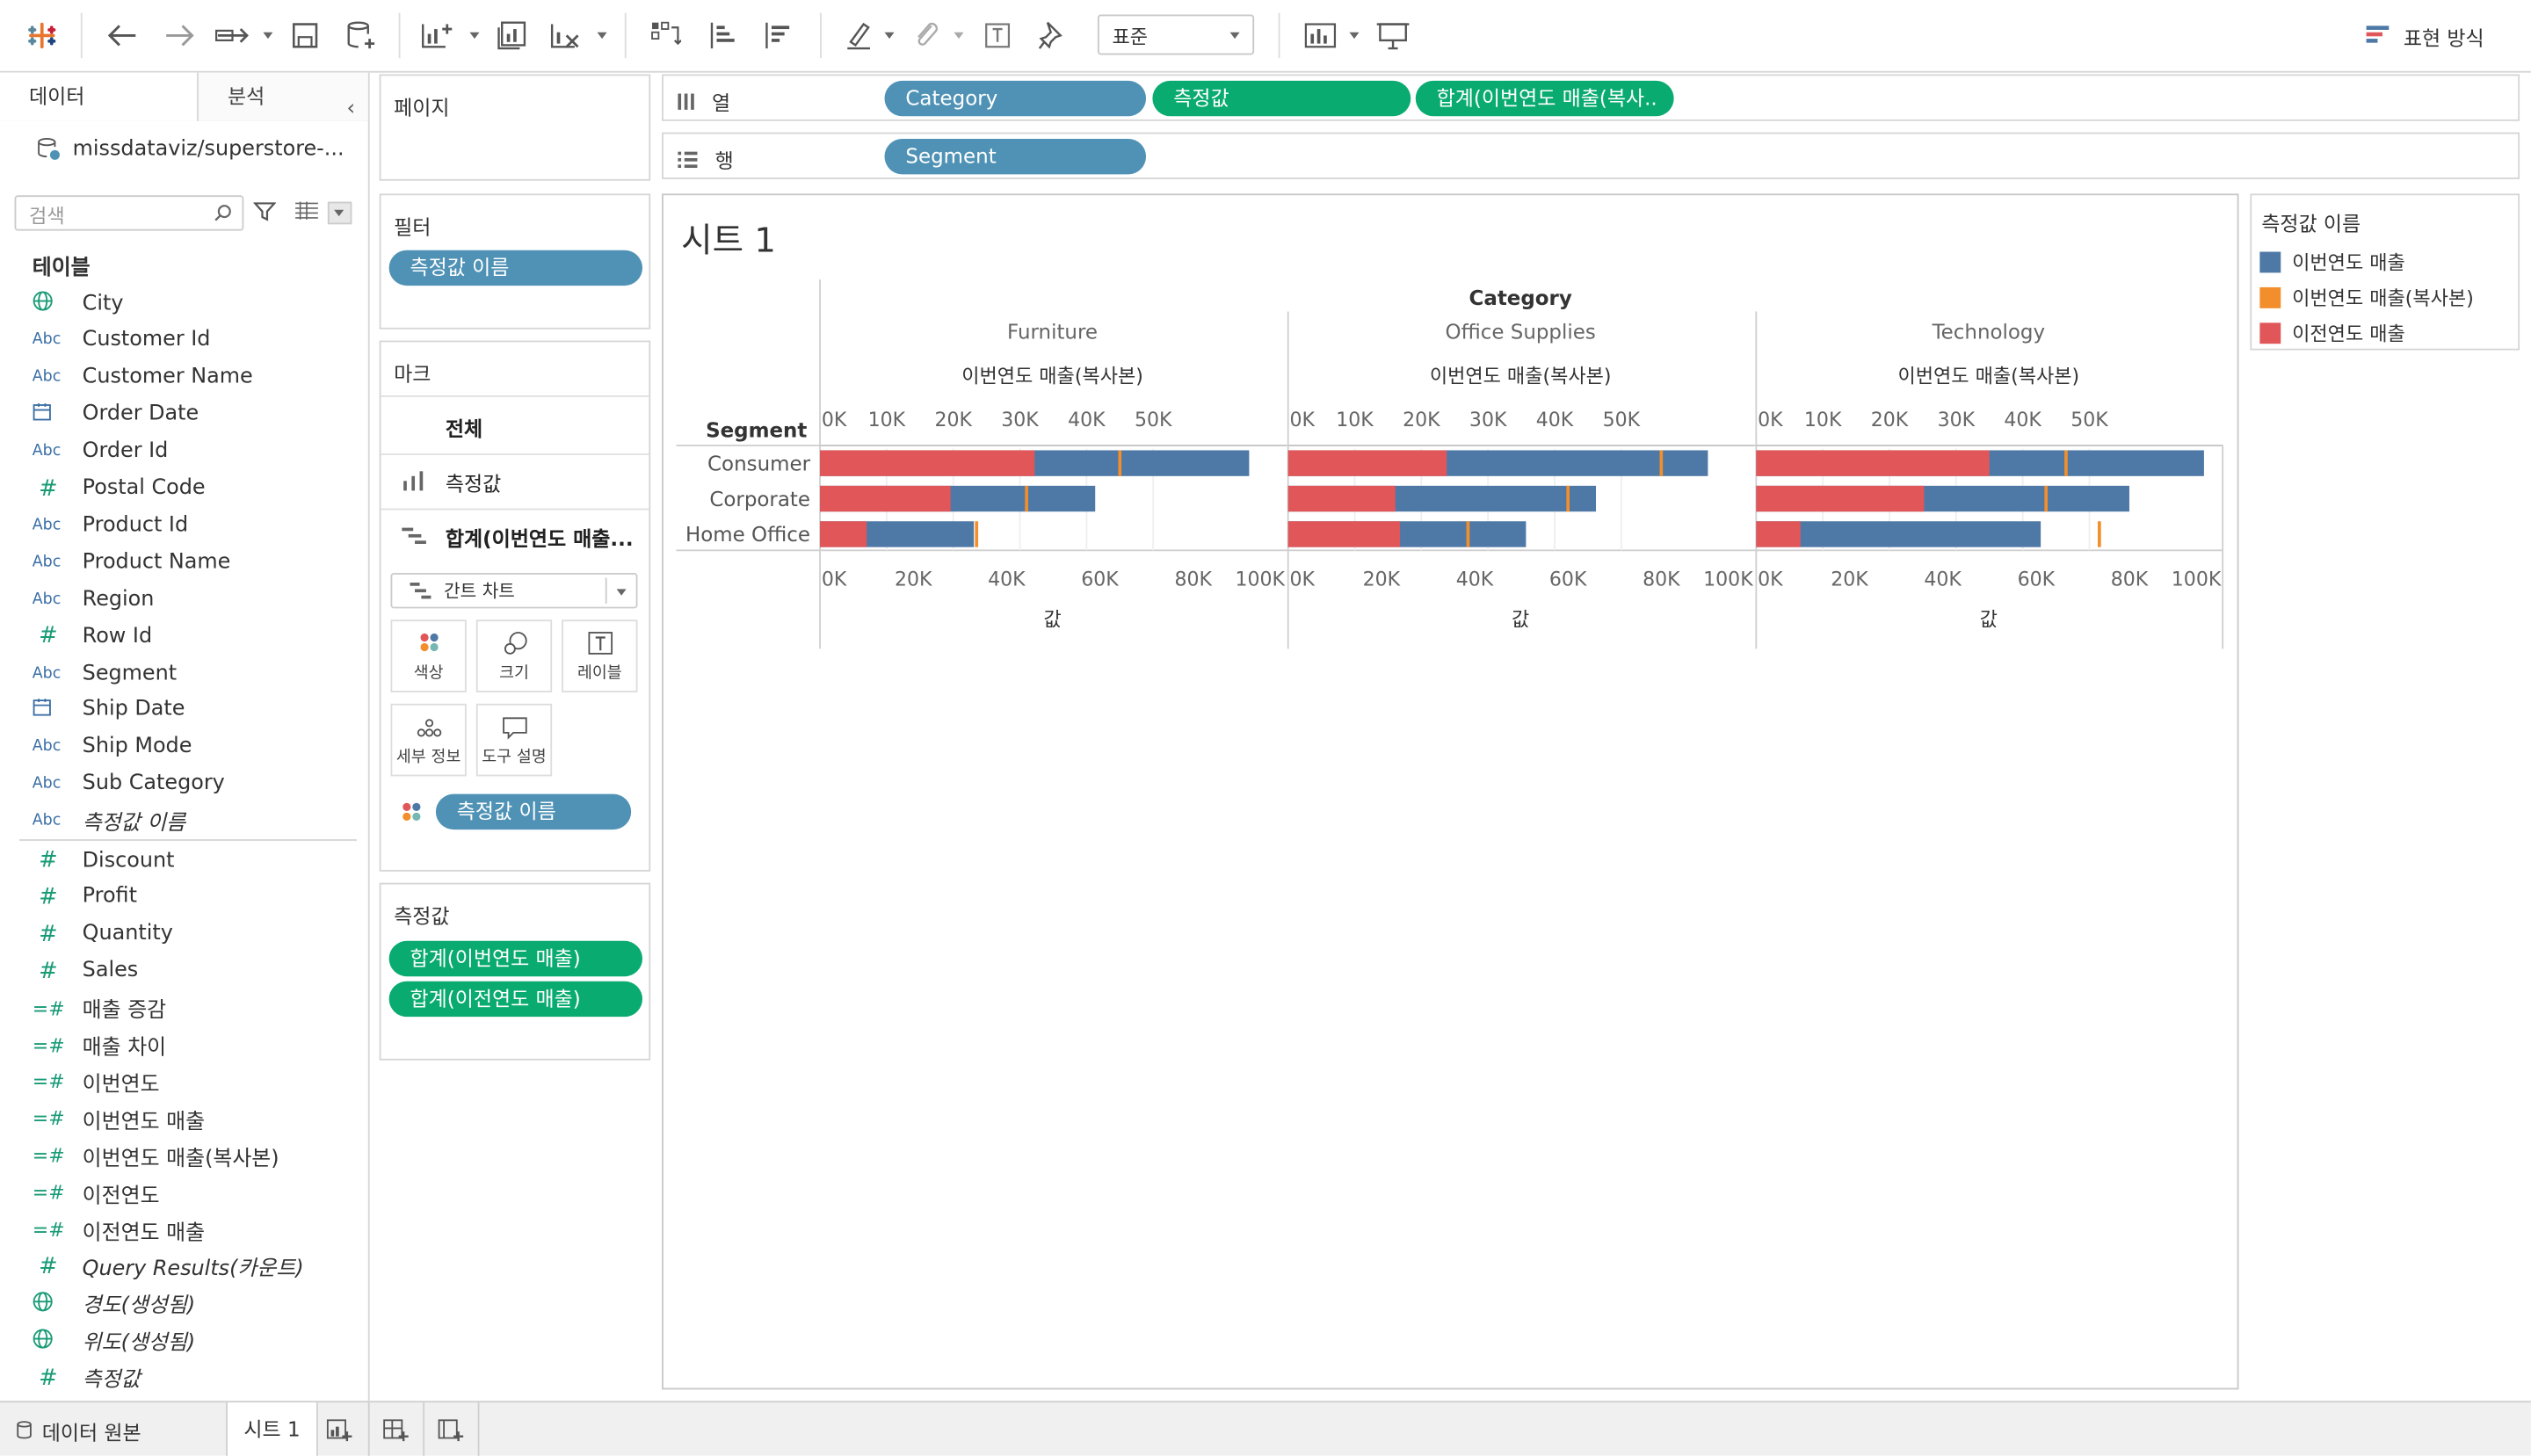  I want to click on marks-all-tab: 전체, so click(464, 427).